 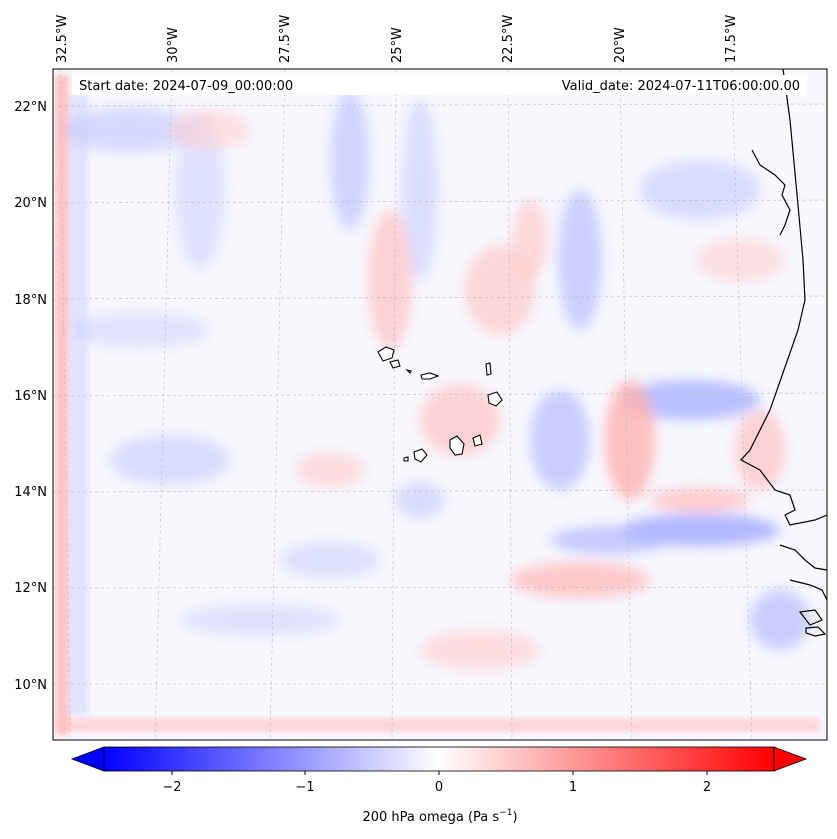 What do you see at coordinates (790, 759) in the screenshot?
I see `colorbar-extend-max` at bounding box center [790, 759].